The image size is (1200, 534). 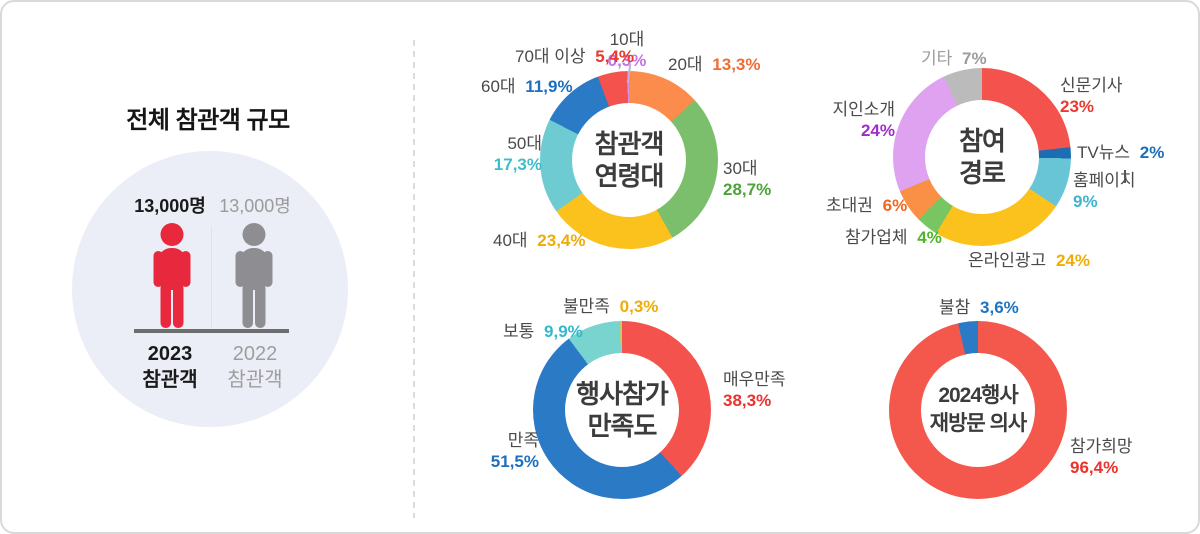 I want to click on age-donut-chart: 참관객 연령대, so click(x=629, y=160).